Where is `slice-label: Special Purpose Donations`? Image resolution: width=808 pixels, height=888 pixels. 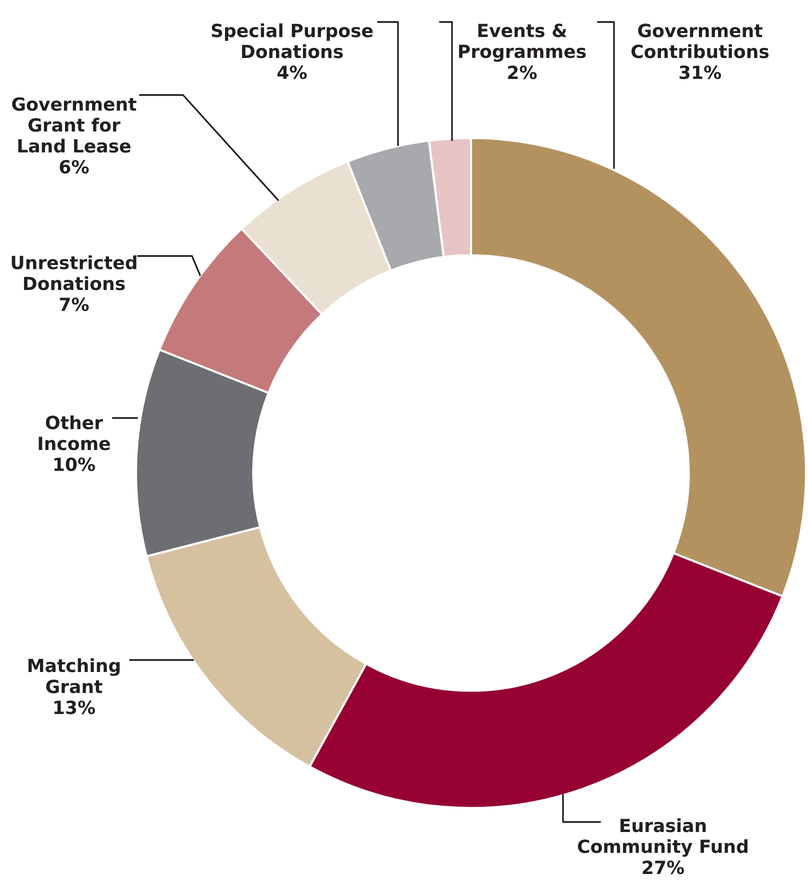 slice-label: Special Purpose Donations is located at coordinates (292, 40).